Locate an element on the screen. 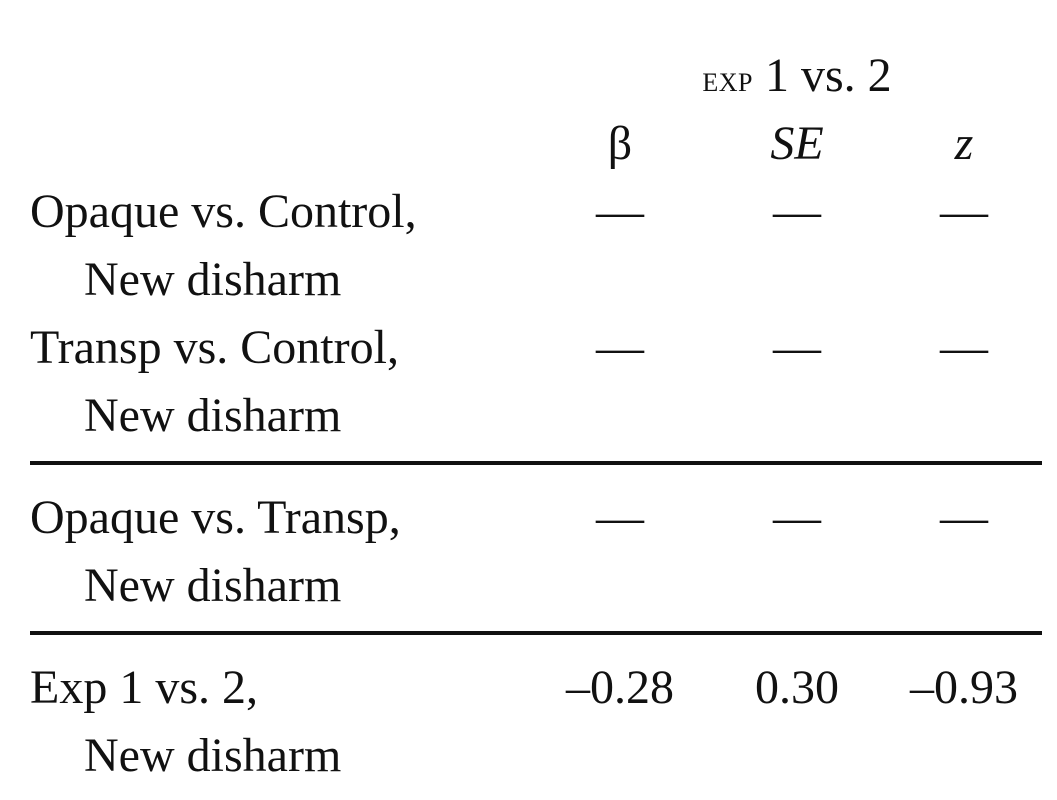 Image resolution: width=1057 pixels, height=800 pixels. row-1-label-line2: New disharm is located at coordinates (213, 279).